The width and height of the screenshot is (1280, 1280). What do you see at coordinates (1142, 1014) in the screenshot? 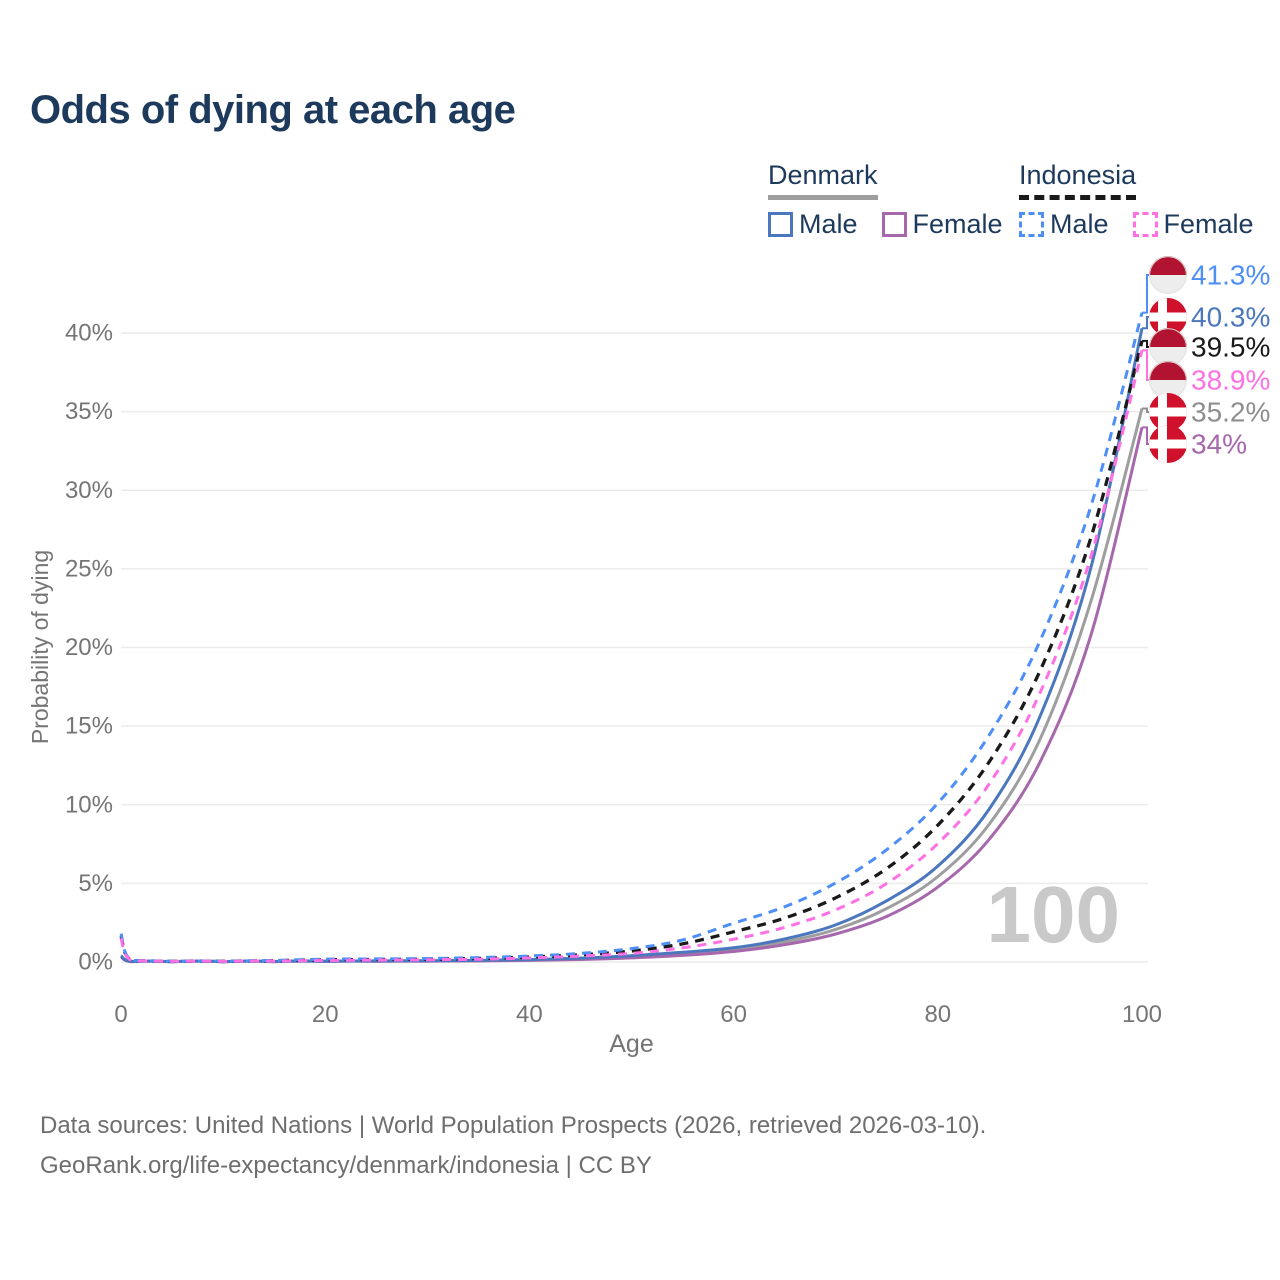
I see `x-axis-tick-label: 100` at bounding box center [1142, 1014].